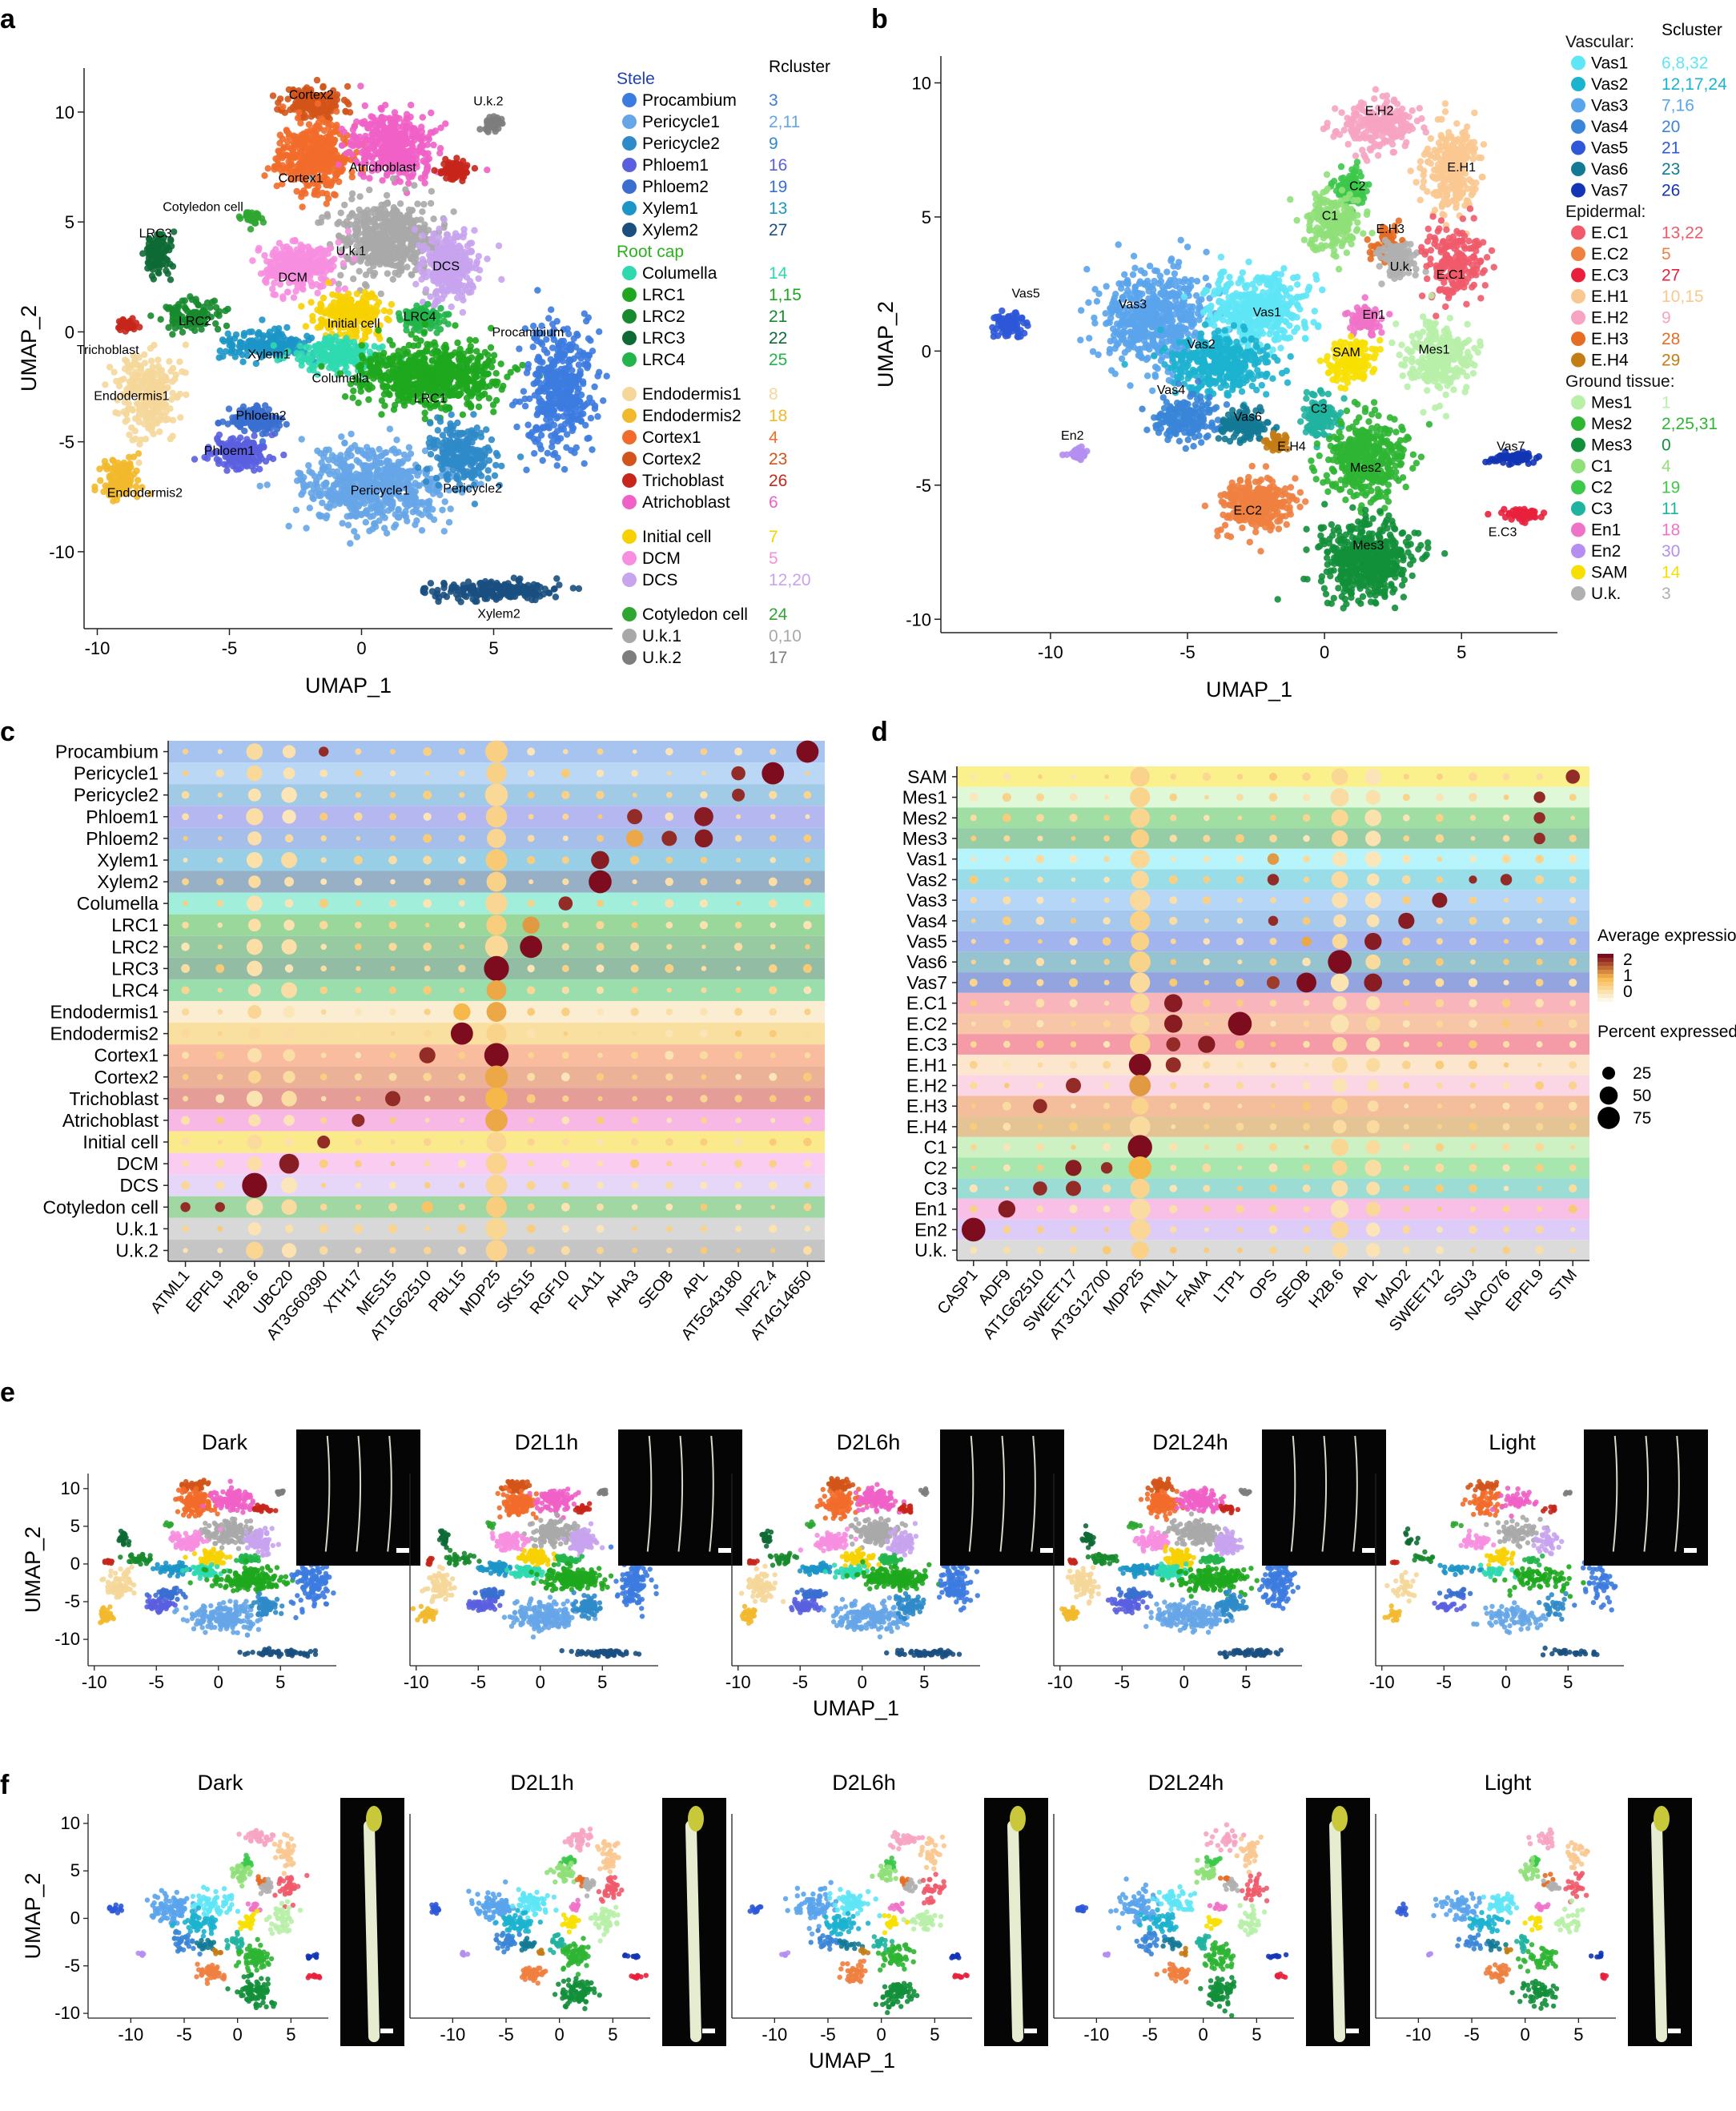  What do you see at coordinates (880, 19) in the screenshot?
I see `panel-label-b: b` at bounding box center [880, 19].